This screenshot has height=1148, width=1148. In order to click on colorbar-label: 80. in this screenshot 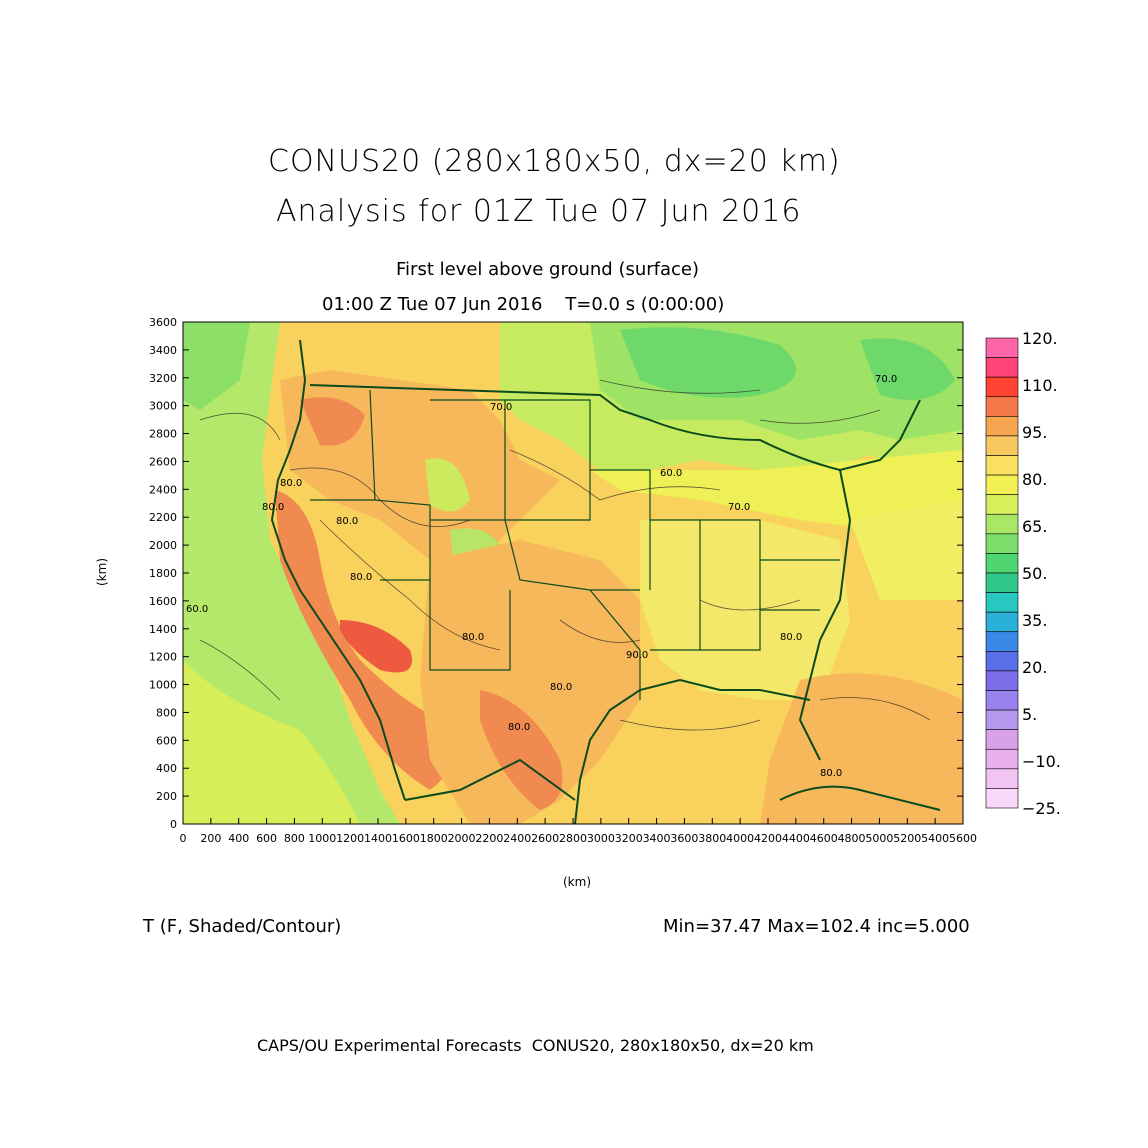, I will do `click(1034, 479)`.